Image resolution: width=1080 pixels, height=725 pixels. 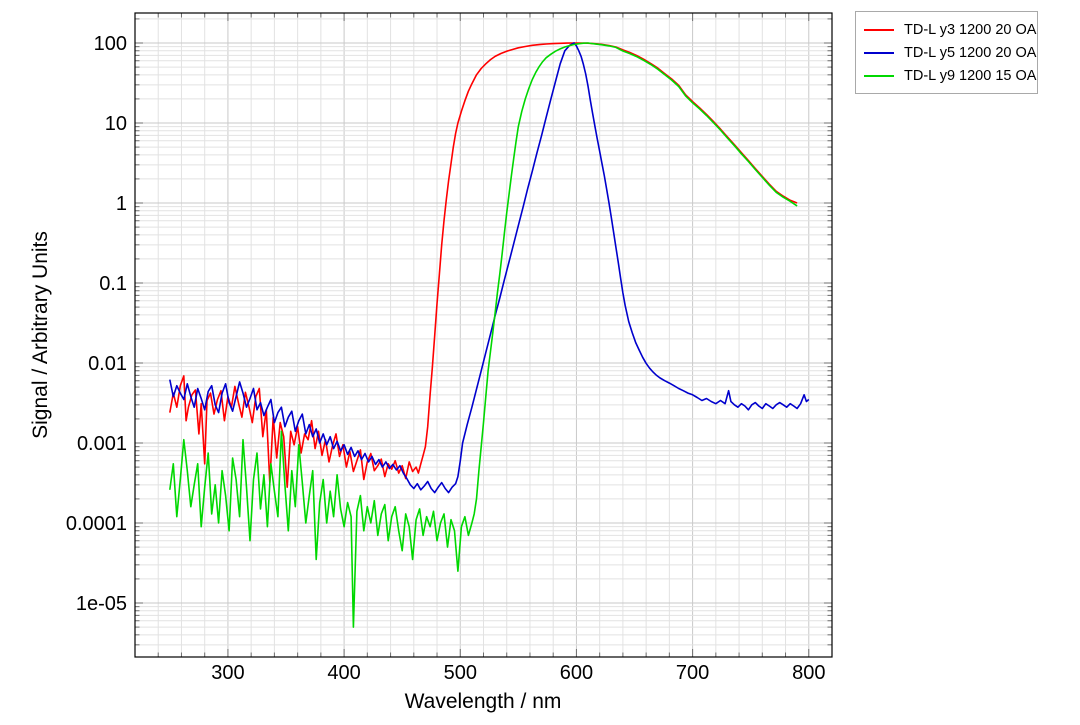 What do you see at coordinates (879, 75) in the screenshot?
I see `legend-line-sample-green` at bounding box center [879, 75].